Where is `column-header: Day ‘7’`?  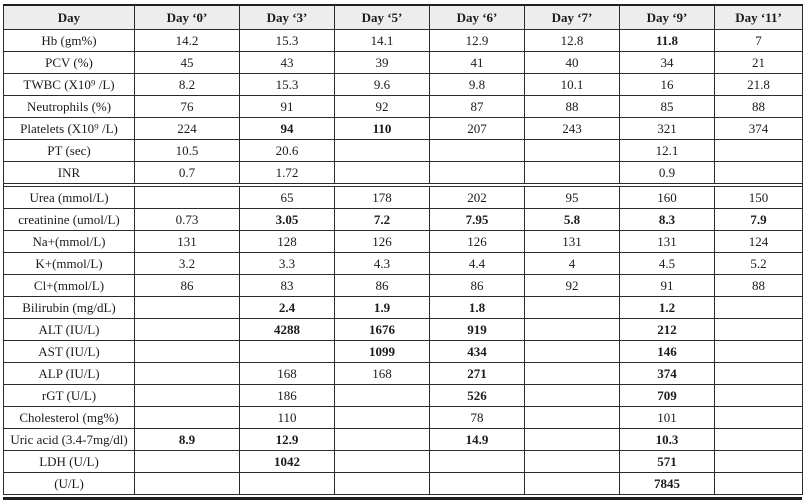
column-header: Day ‘7’ is located at coordinates (572, 17).